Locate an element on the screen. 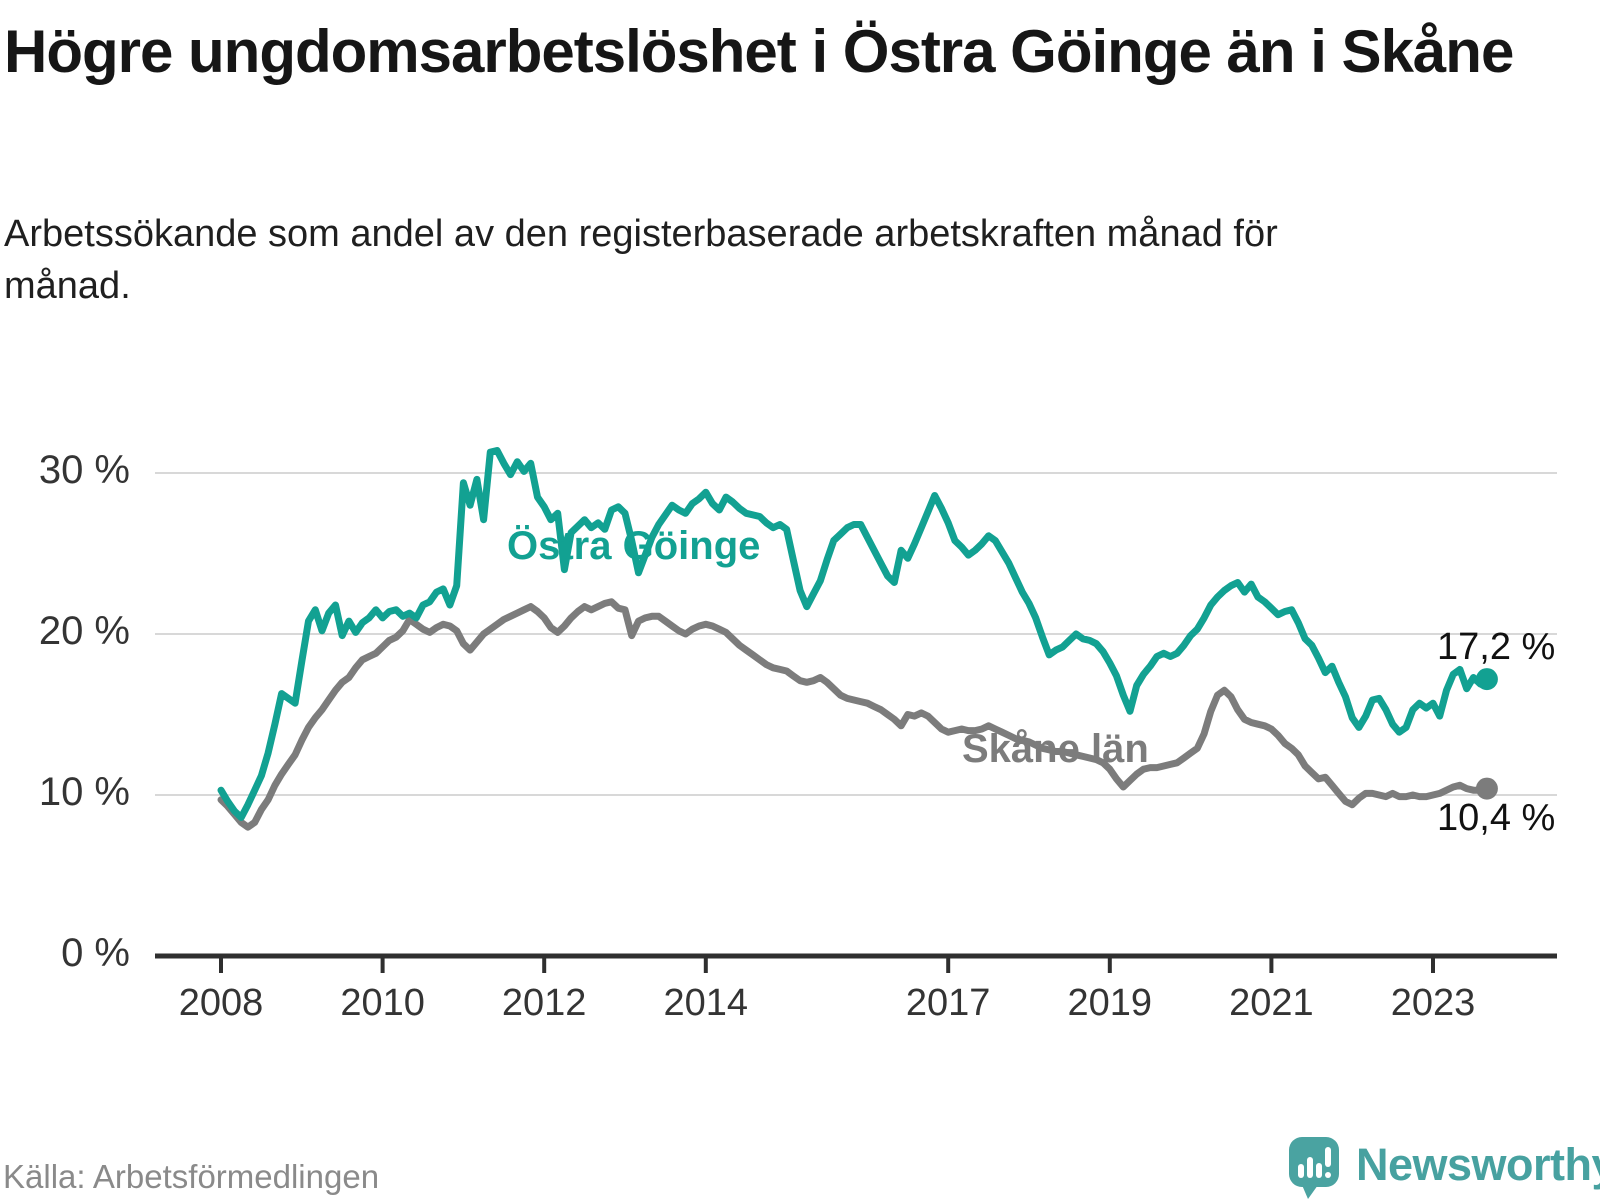  x-axis-label: 2019 is located at coordinates (1110, 1003).